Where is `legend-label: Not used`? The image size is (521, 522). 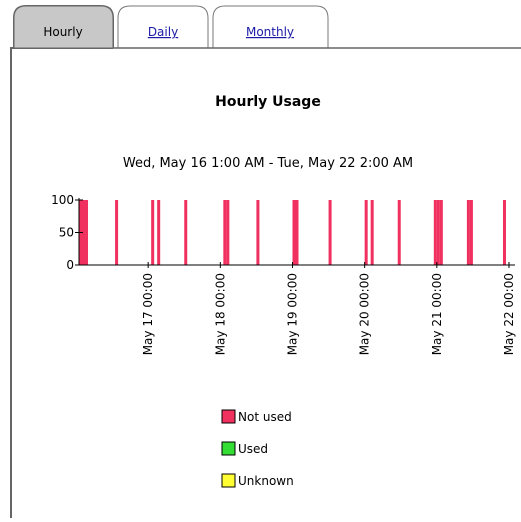
legend-label: Not used is located at coordinates (265, 417).